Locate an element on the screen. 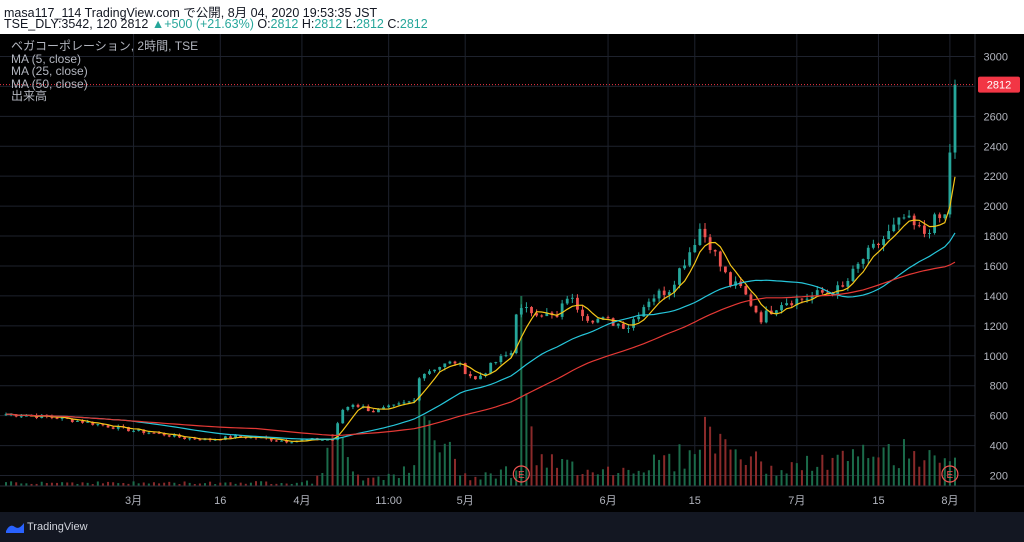 Image resolution: width=1024 pixels, height=542 pixels. footer: TradingView is located at coordinates (512, 527).